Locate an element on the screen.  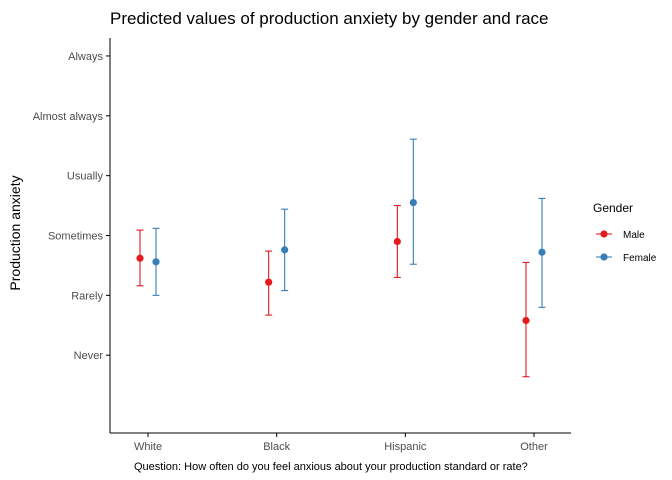
y-tick-label: Almost always is located at coordinates (68, 117).